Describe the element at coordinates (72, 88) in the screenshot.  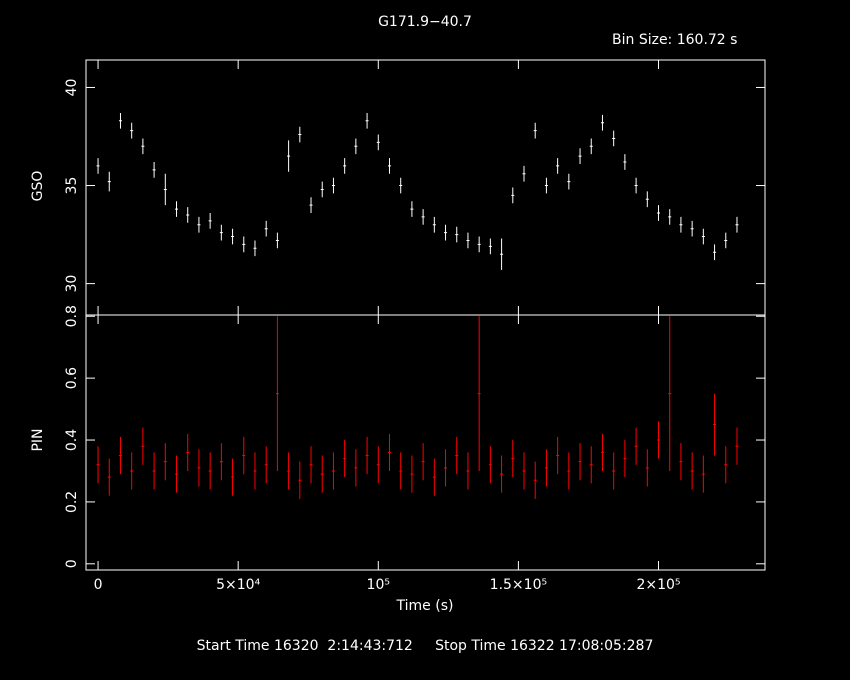
I see `y-tick-label: 40` at that location.